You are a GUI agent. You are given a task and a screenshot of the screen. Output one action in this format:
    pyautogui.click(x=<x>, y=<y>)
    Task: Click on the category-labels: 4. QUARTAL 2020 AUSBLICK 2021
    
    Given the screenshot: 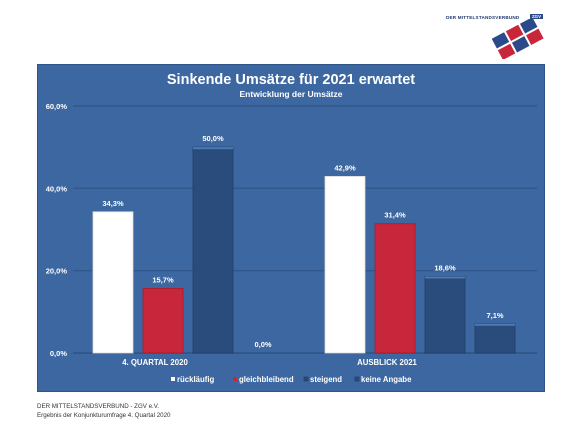 What is the action you would take?
    pyautogui.click(x=269, y=362)
    